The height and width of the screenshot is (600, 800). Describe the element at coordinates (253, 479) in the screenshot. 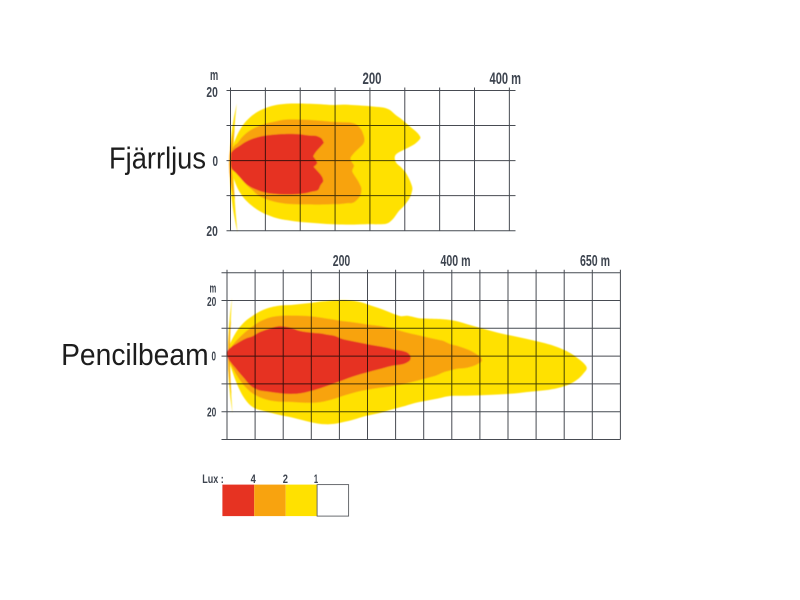

I see `svg-text: 4` at that location.